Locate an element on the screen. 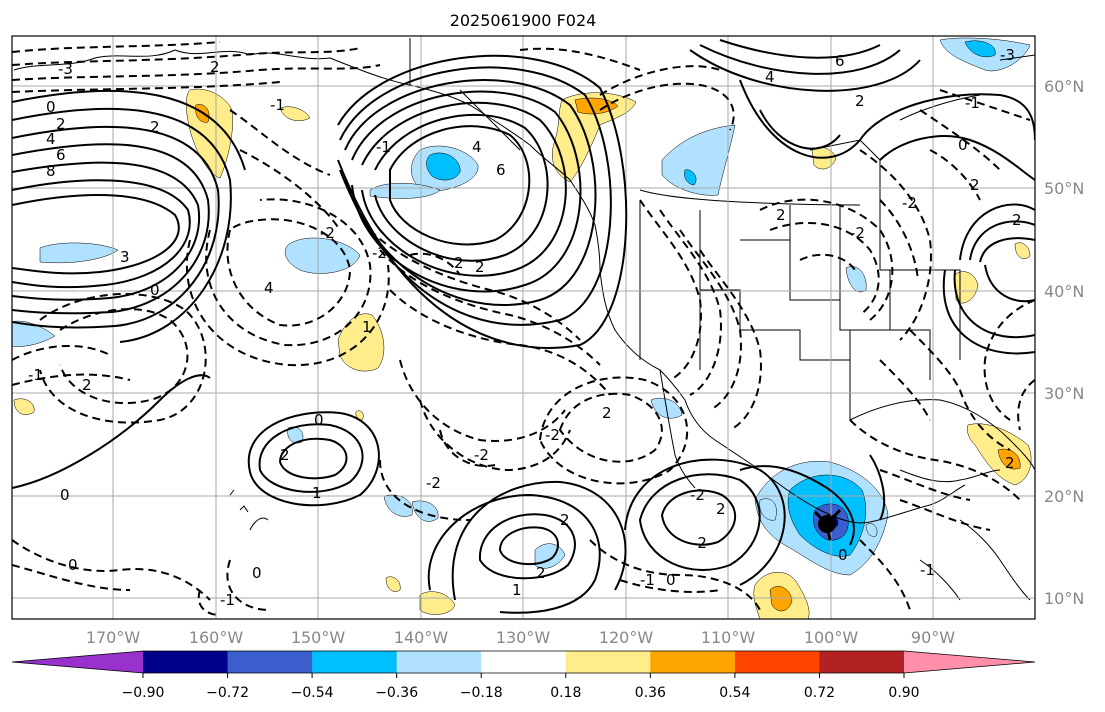  lat-label: 30°N is located at coordinates (1064, 393).